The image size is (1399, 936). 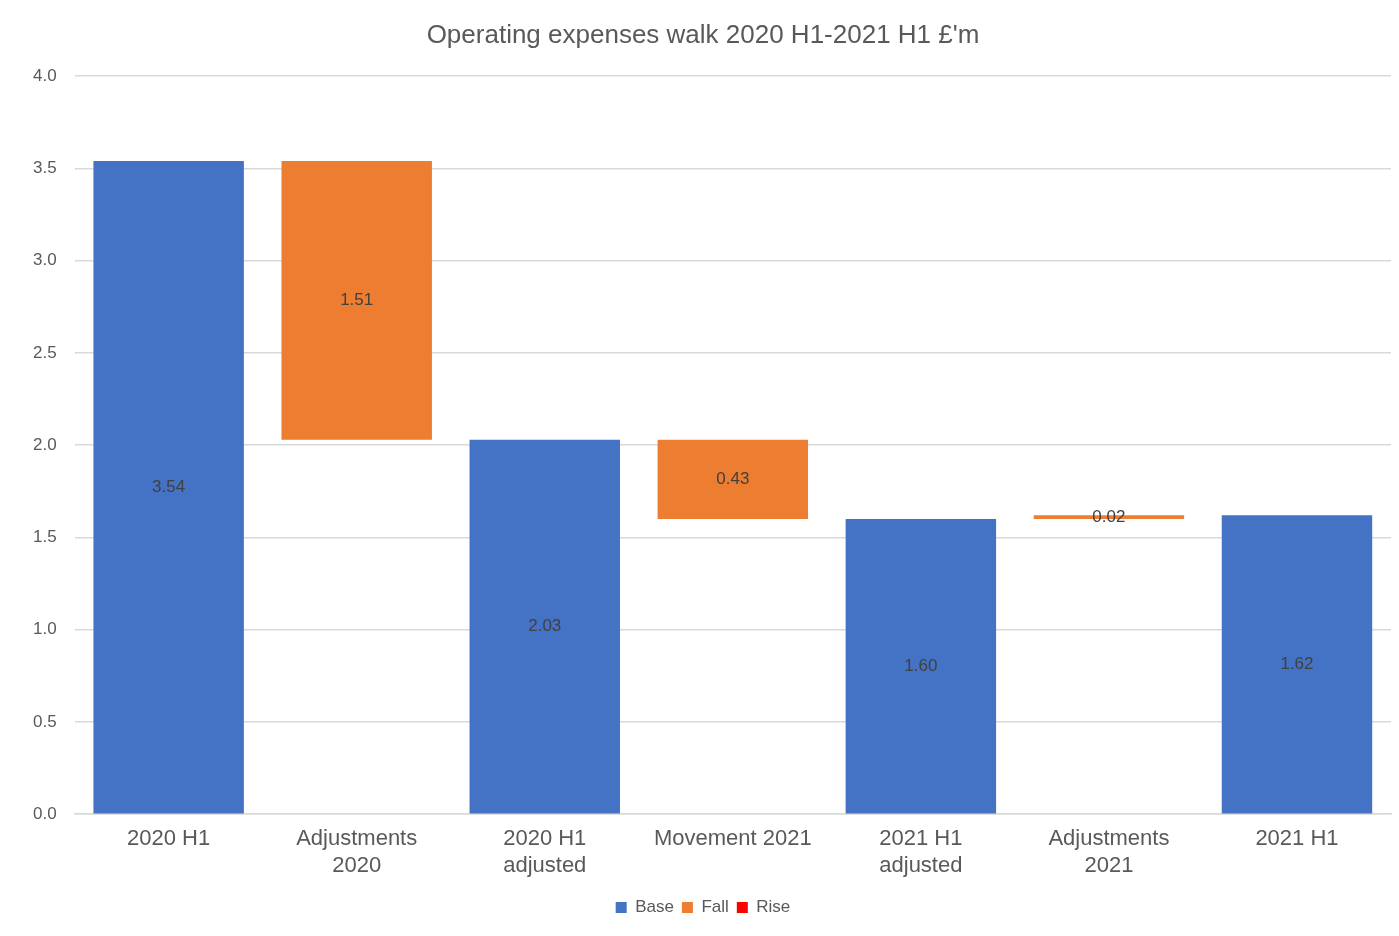 What do you see at coordinates (169, 838) in the screenshot?
I see `x-tick-label: 2020 H1` at bounding box center [169, 838].